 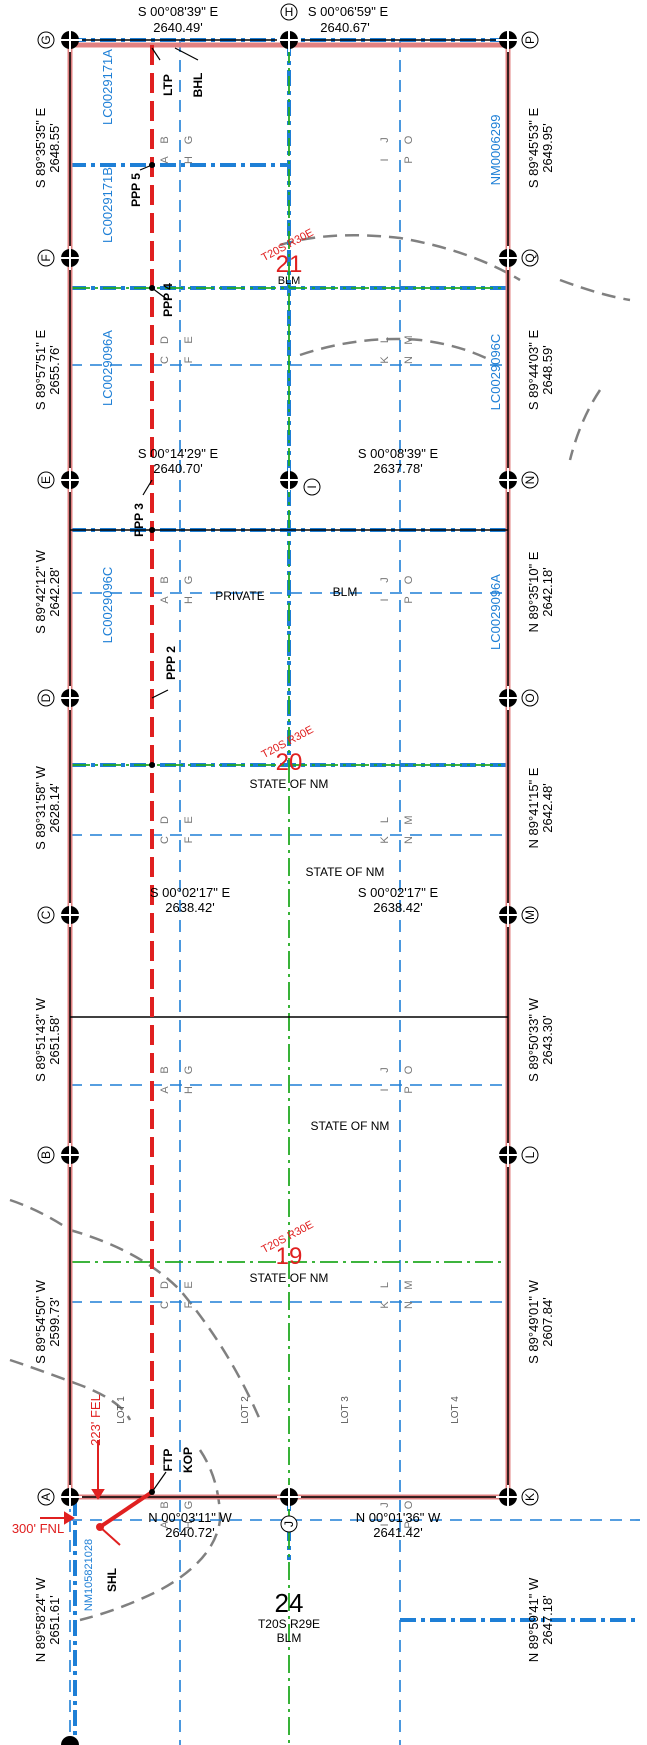 I want to click on lease-lc0029096c: LC0029096C, so click(x=107, y=605).